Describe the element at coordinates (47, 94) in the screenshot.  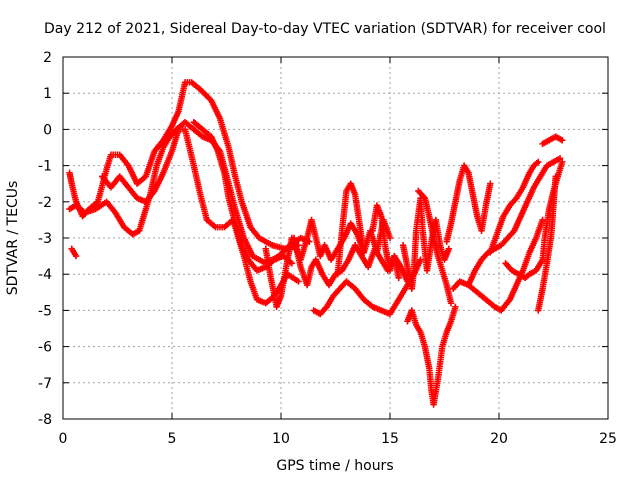
I see `y-tick-label: 1` at that location.